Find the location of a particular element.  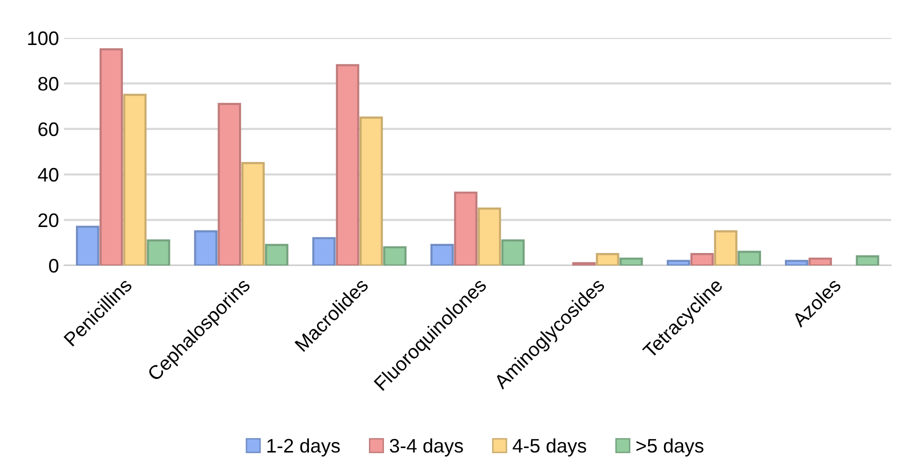

y-tick-label: 0 is located at coordinates (53, 265).